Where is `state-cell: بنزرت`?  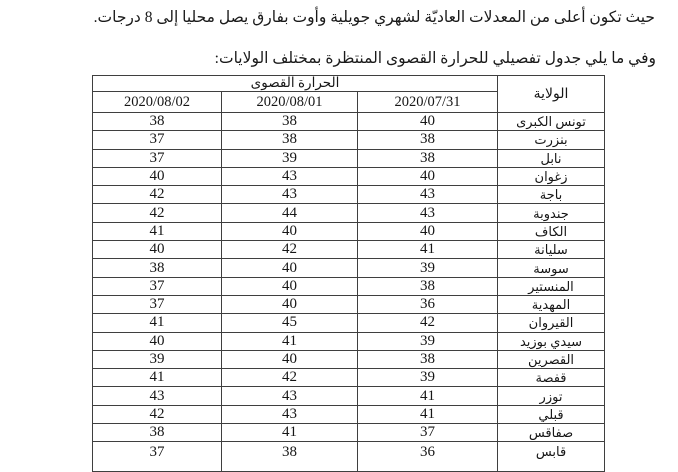 state-cell: بنزرت is located at coordinates (551, 140).